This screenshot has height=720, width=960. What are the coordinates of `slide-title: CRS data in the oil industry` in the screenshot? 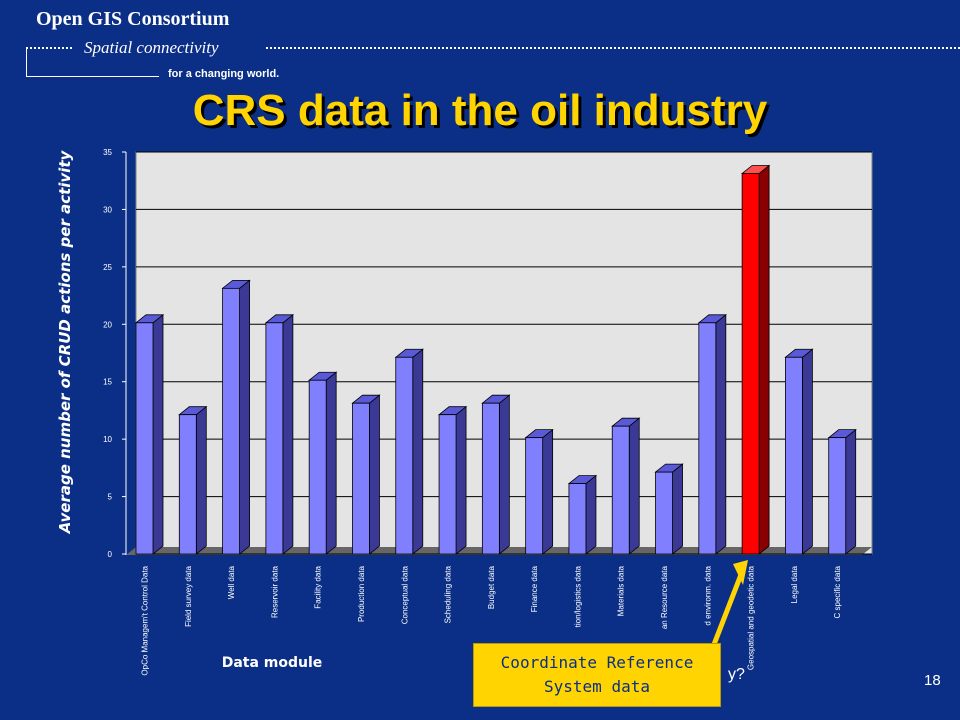 It's located at (480, 110).